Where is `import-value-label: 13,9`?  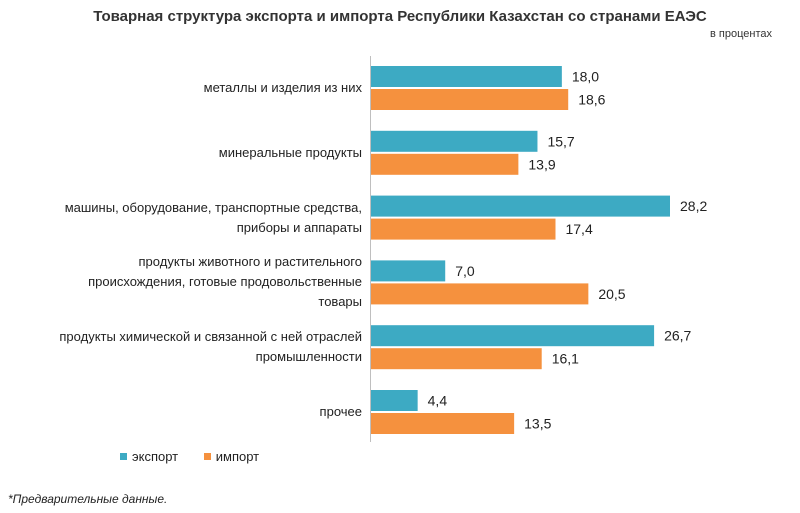
import-value-label: 13,9 is located at coordinates (541, 164).